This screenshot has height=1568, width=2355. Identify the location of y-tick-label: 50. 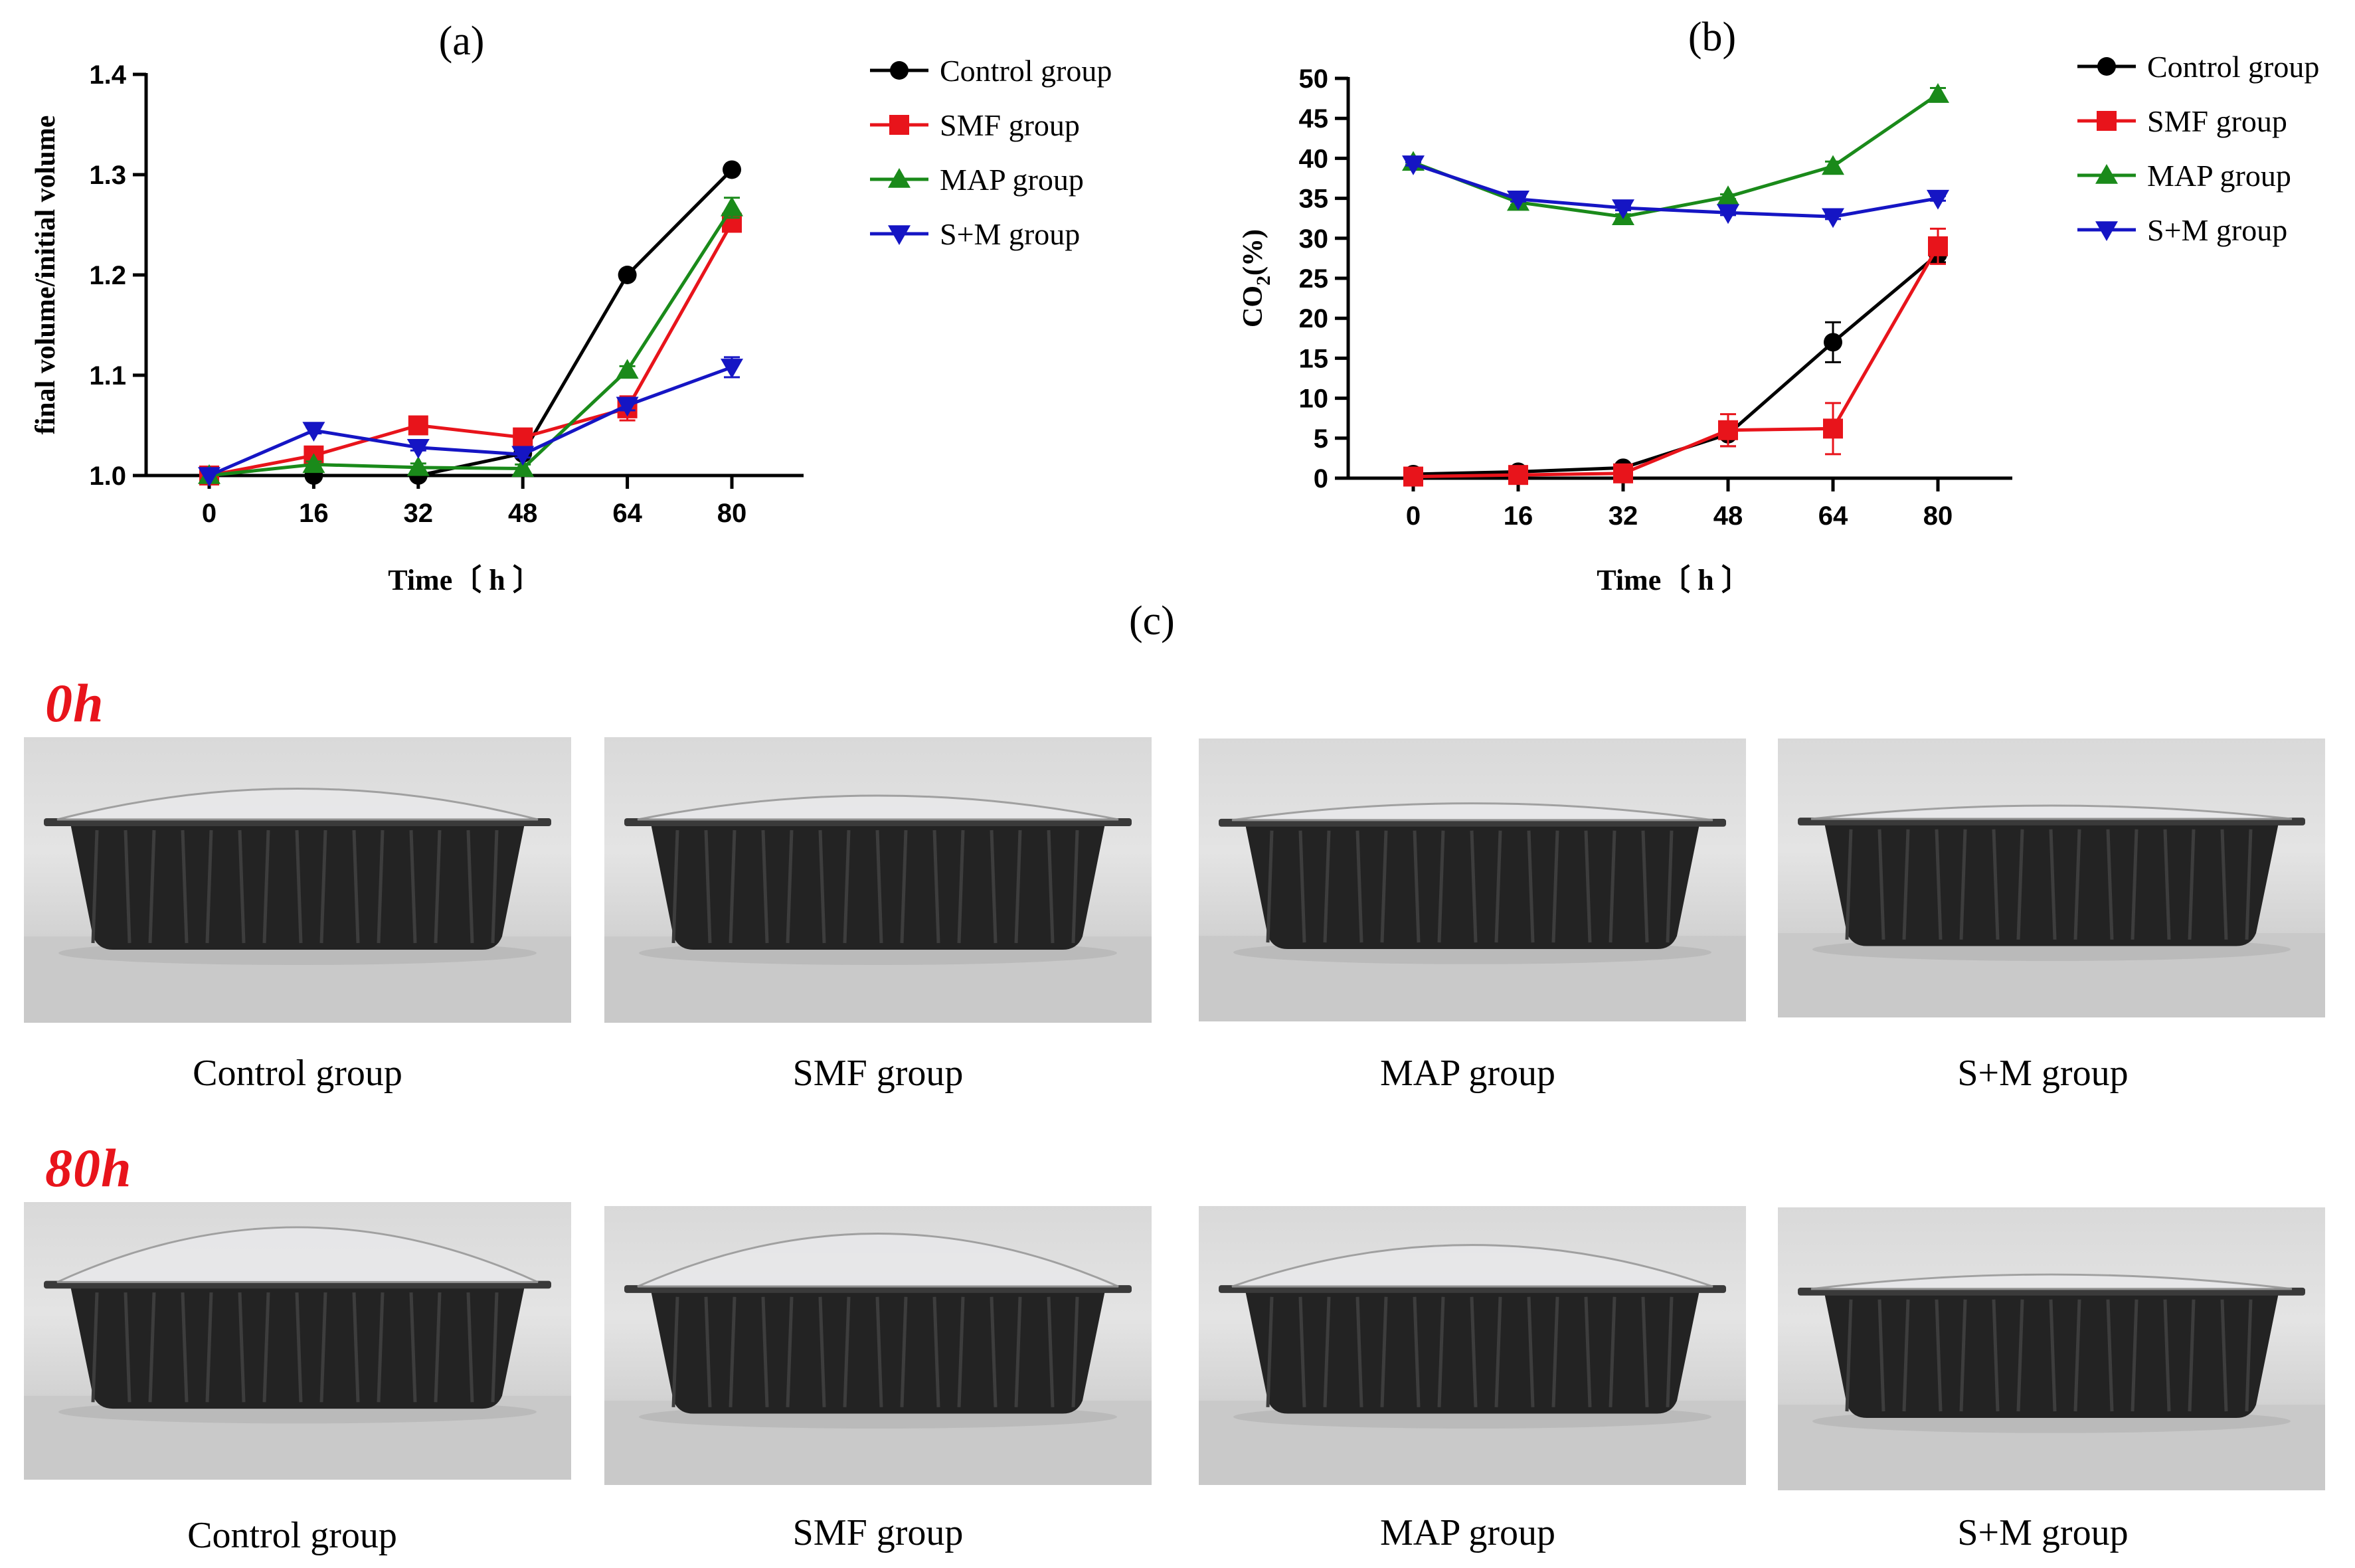
(1314, 79).